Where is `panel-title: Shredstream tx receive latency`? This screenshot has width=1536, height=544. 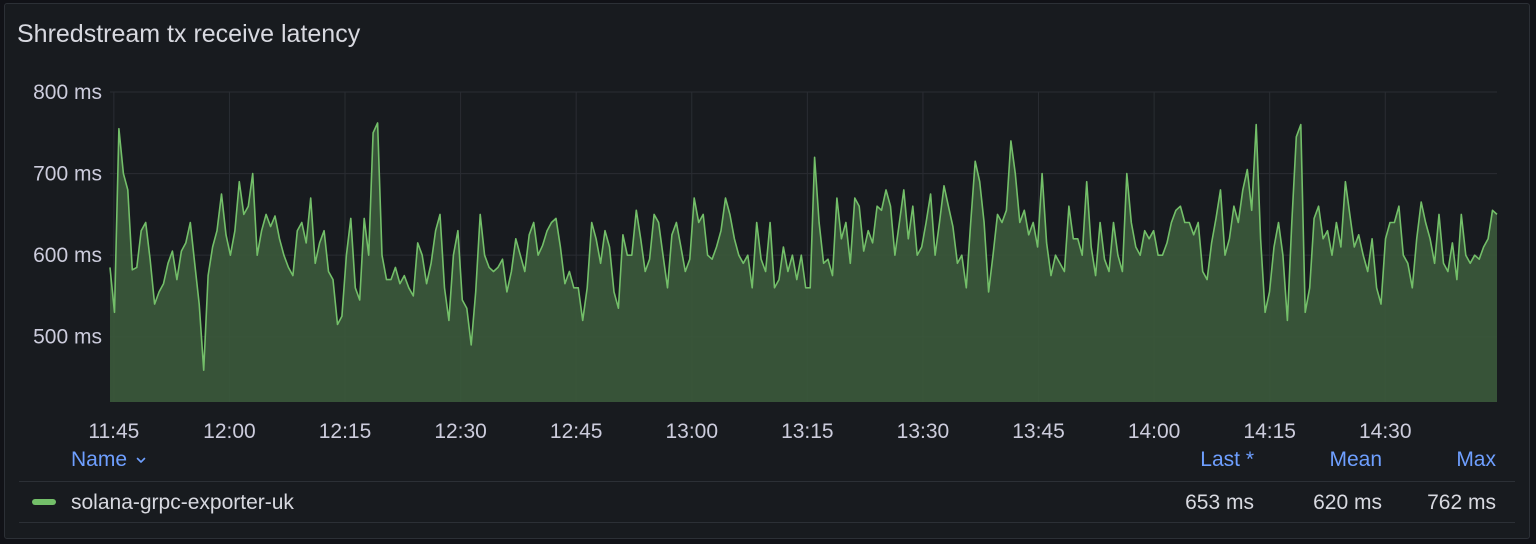
panel-title: Shredstream tx receive latency is located at coordinates (189, 34).